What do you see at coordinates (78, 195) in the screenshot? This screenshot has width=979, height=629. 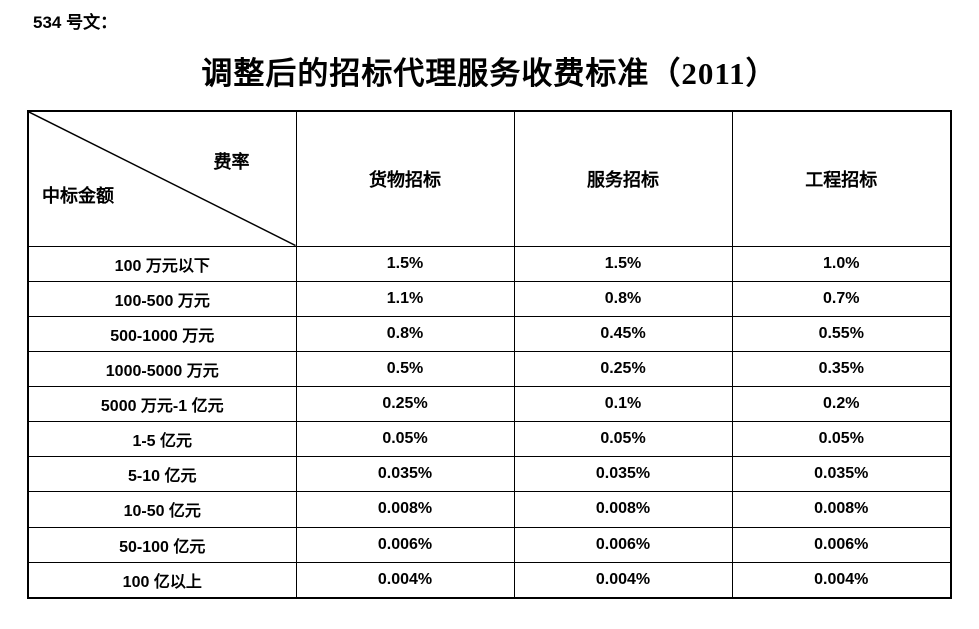 I see `corner-label-bid-amount: 中标金额` at bounding box center [78, 195].